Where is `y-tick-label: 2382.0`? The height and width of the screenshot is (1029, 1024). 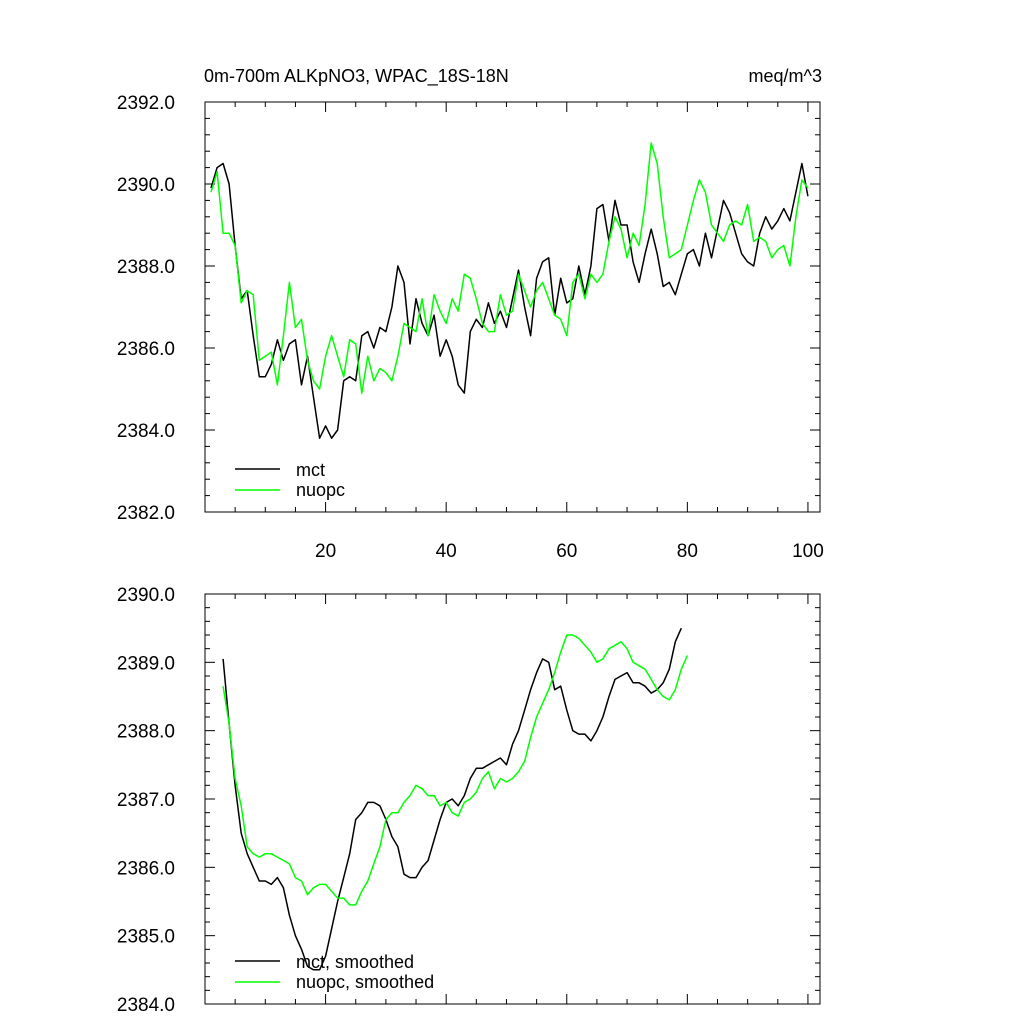 y-tick-label: 2382.0 is located at coordinates (146, 513).